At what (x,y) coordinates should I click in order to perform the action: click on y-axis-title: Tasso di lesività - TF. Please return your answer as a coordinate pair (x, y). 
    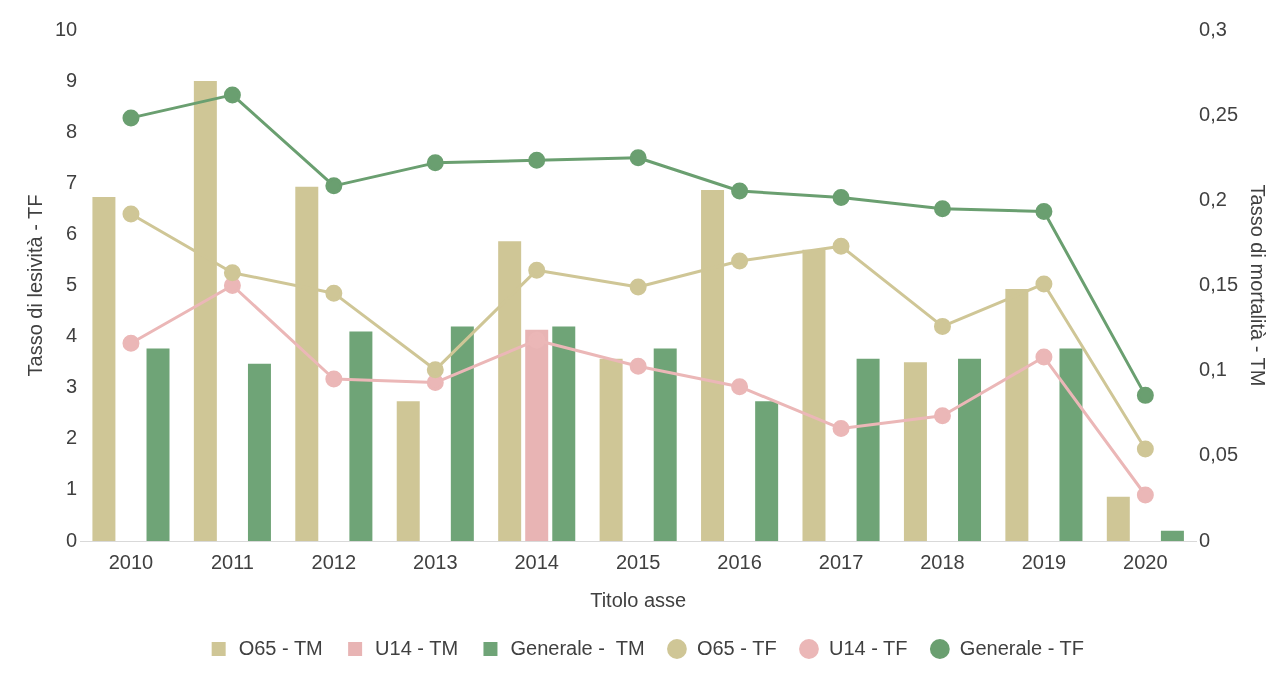
    Looking at the image, I should click on (34, 285).